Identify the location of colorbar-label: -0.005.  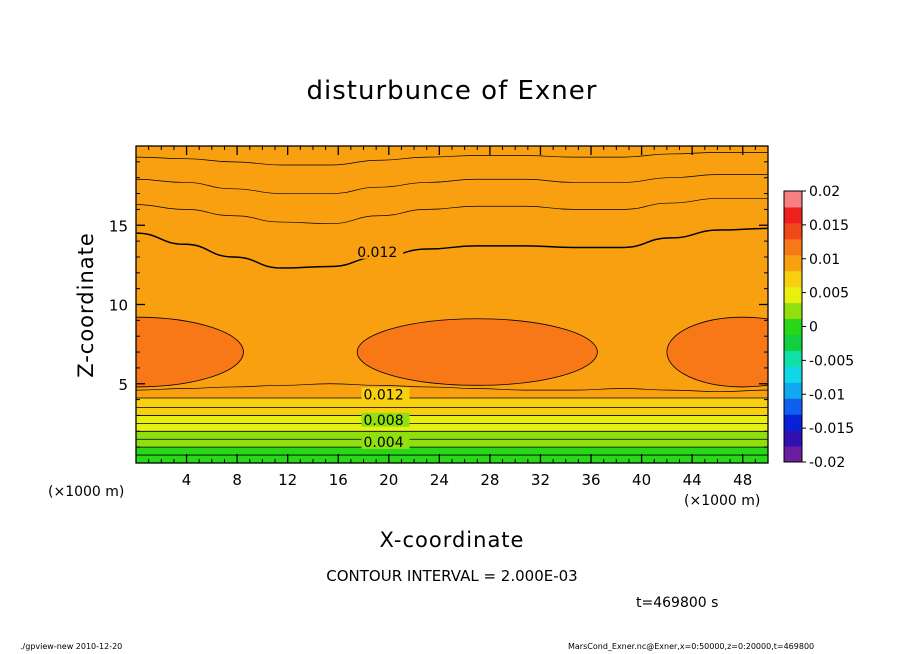
(831, 361).